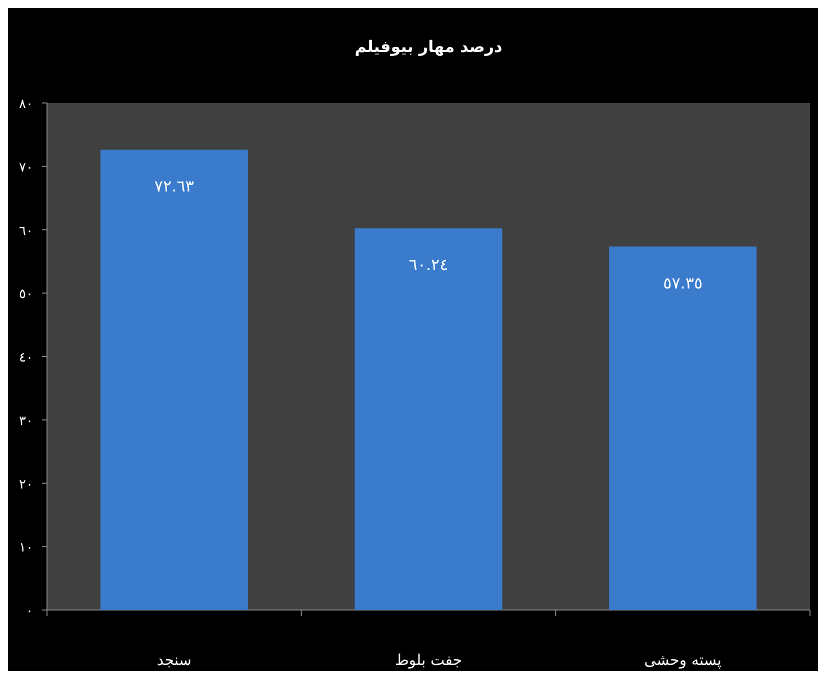  I want to click on y-tick-label: ٢٠, so click(26, 484).